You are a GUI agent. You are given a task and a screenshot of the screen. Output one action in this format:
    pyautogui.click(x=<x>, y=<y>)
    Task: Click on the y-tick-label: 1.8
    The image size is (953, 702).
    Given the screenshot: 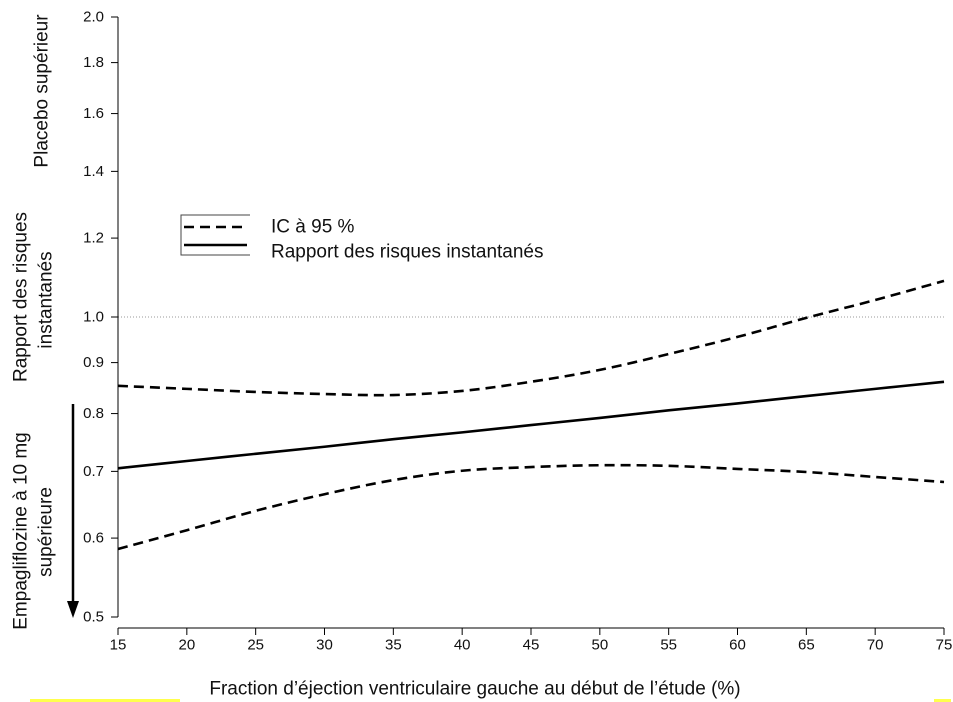 What is the action you would take?
    pyautogui.click(x=93, y=62)
    